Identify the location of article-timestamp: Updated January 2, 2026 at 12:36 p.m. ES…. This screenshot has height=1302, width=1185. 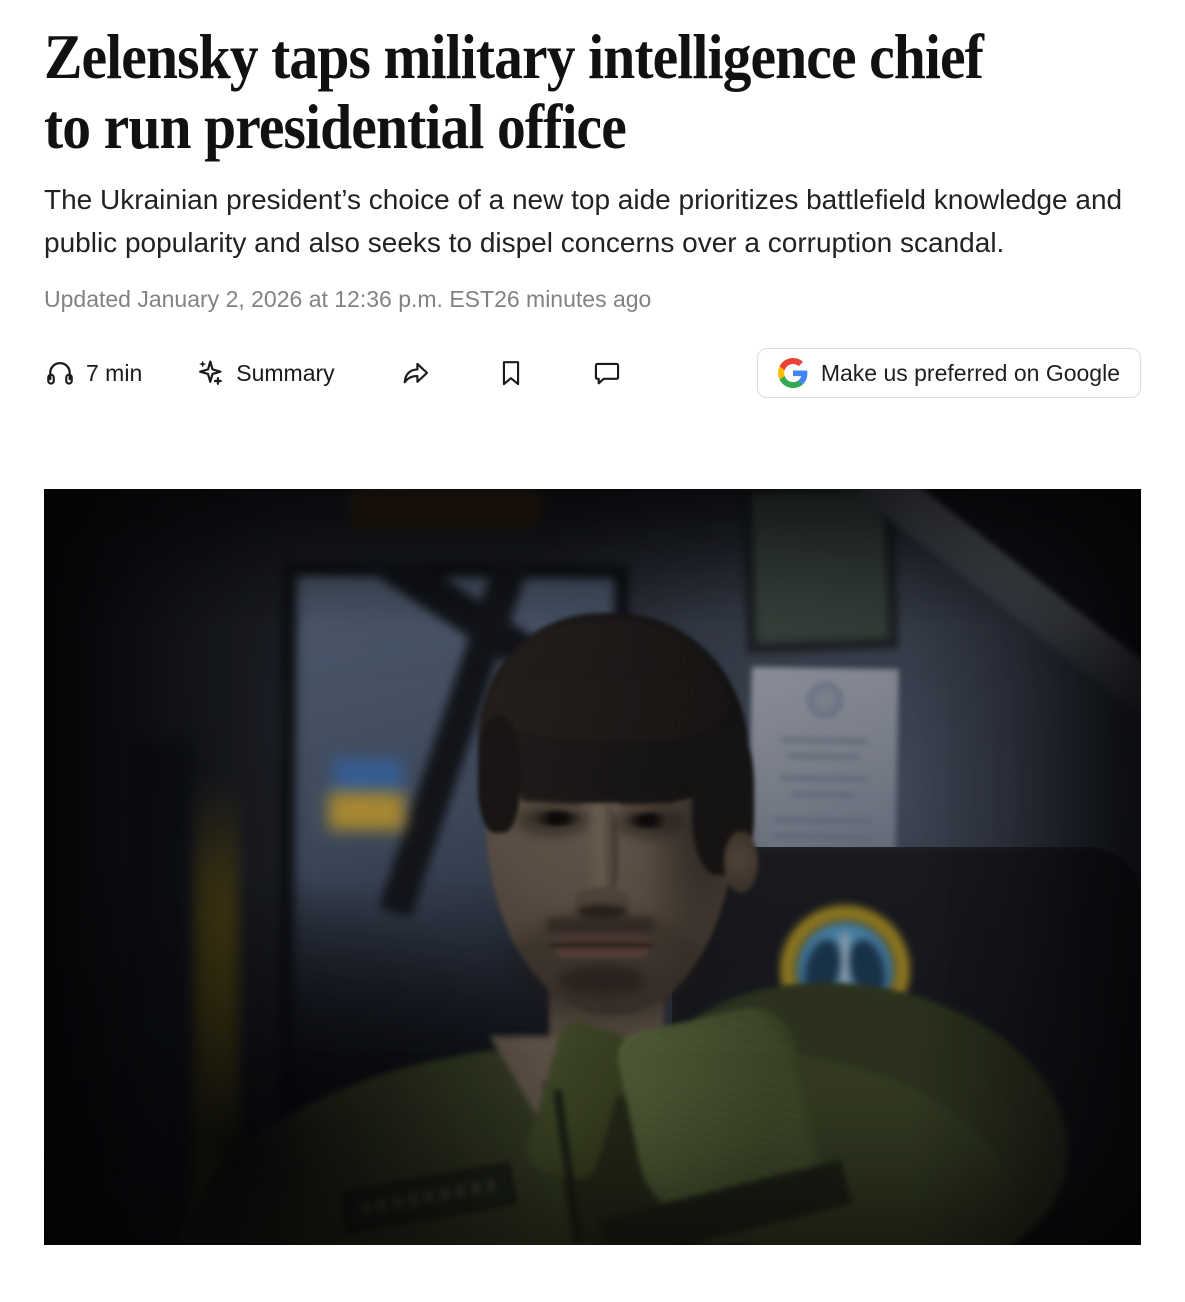
(592, 299).